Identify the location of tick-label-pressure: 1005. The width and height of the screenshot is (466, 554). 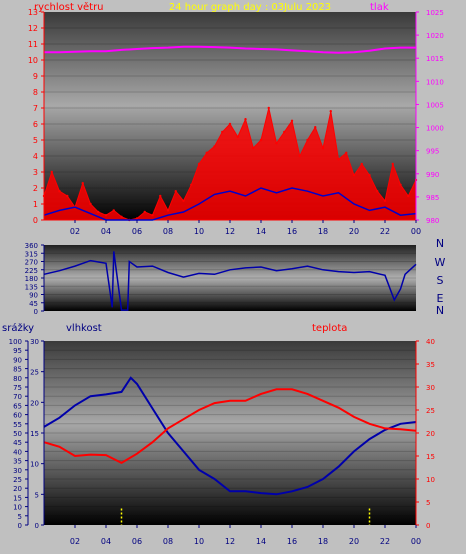
(435, 105).